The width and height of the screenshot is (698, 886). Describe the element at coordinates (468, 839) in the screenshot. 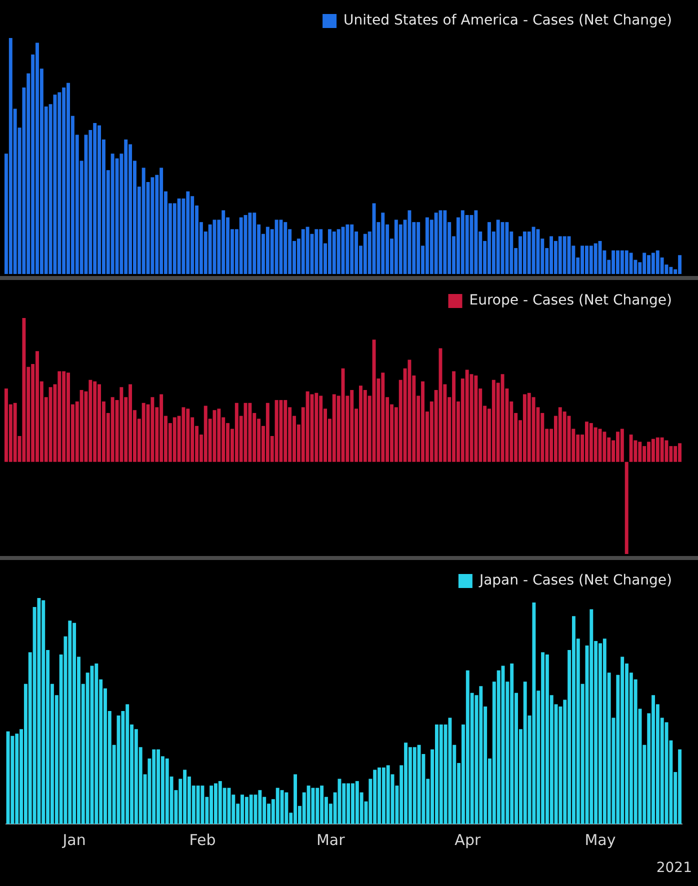

I see `x-tick-label: Apr` at that location.